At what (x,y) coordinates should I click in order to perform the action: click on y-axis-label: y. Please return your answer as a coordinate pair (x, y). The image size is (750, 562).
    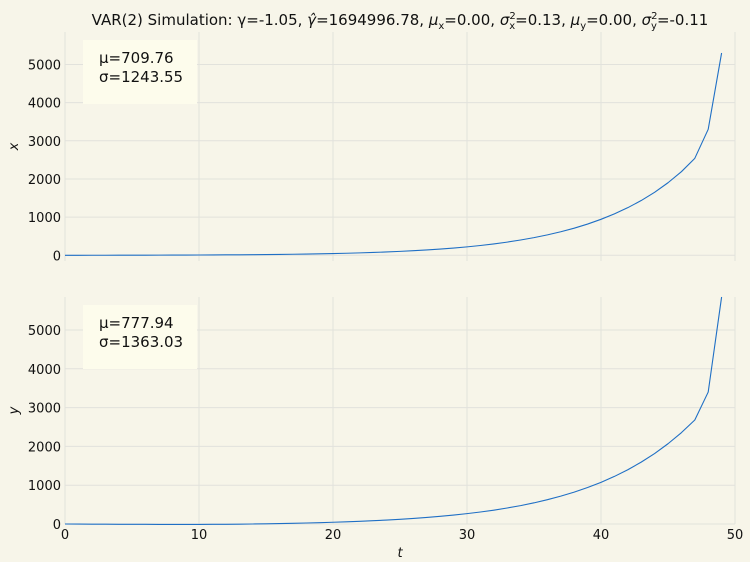
    Looking at the image, I should click on (14, 410).